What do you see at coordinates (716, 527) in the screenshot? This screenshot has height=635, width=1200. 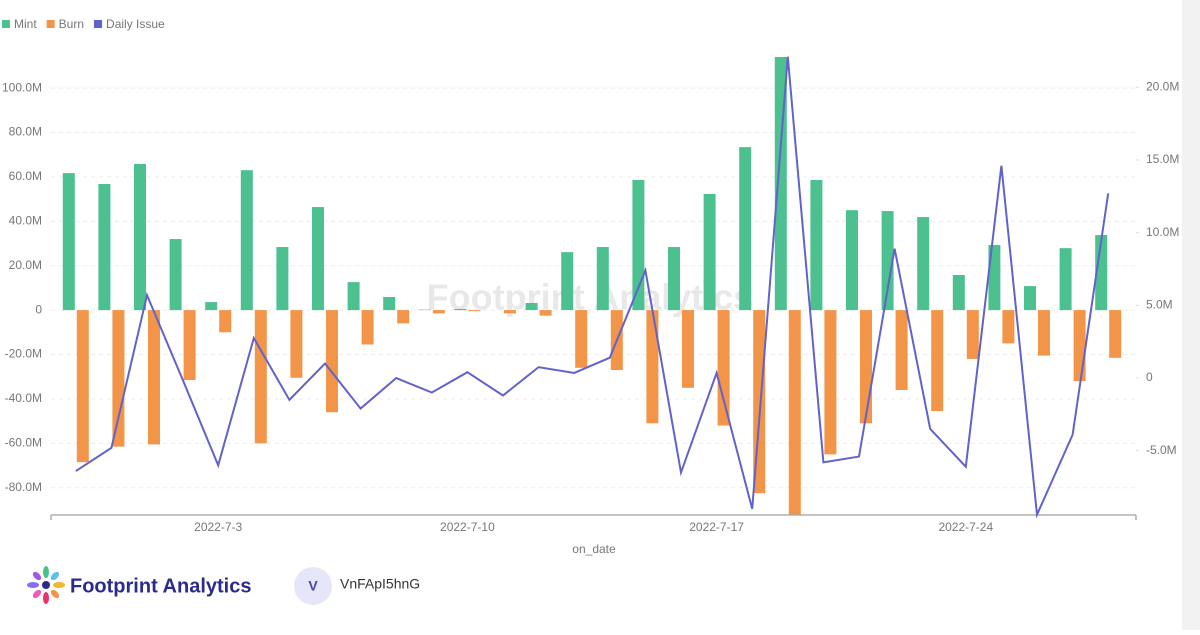 I see `x-tick-label: 2022-7-17` at bounding box center [716, 527].